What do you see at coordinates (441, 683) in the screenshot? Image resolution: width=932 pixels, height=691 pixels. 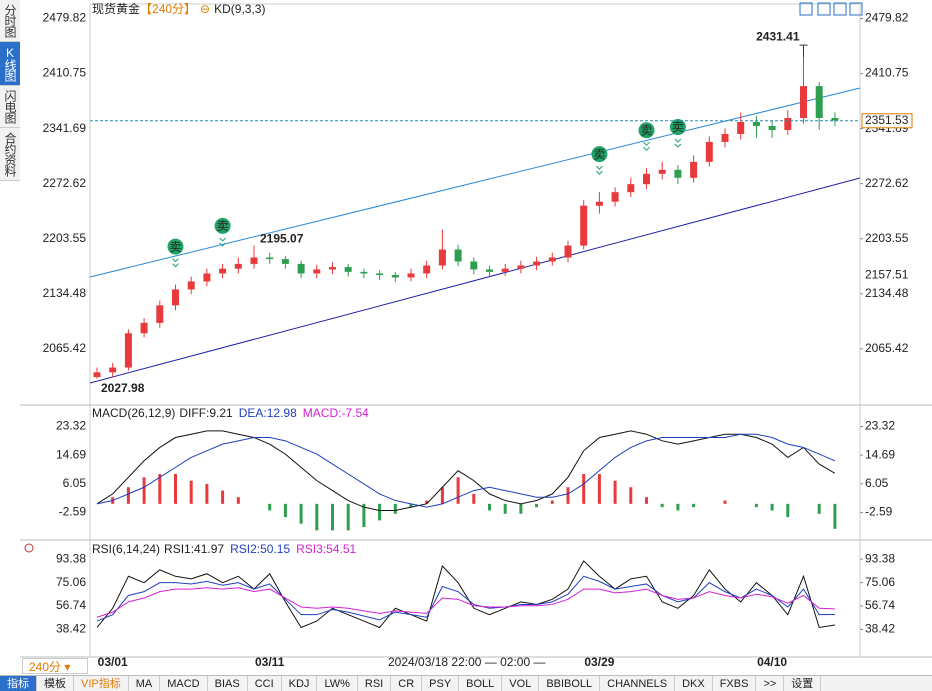 I see `toolbar-item: PSY` at bounding box center [441, 683].